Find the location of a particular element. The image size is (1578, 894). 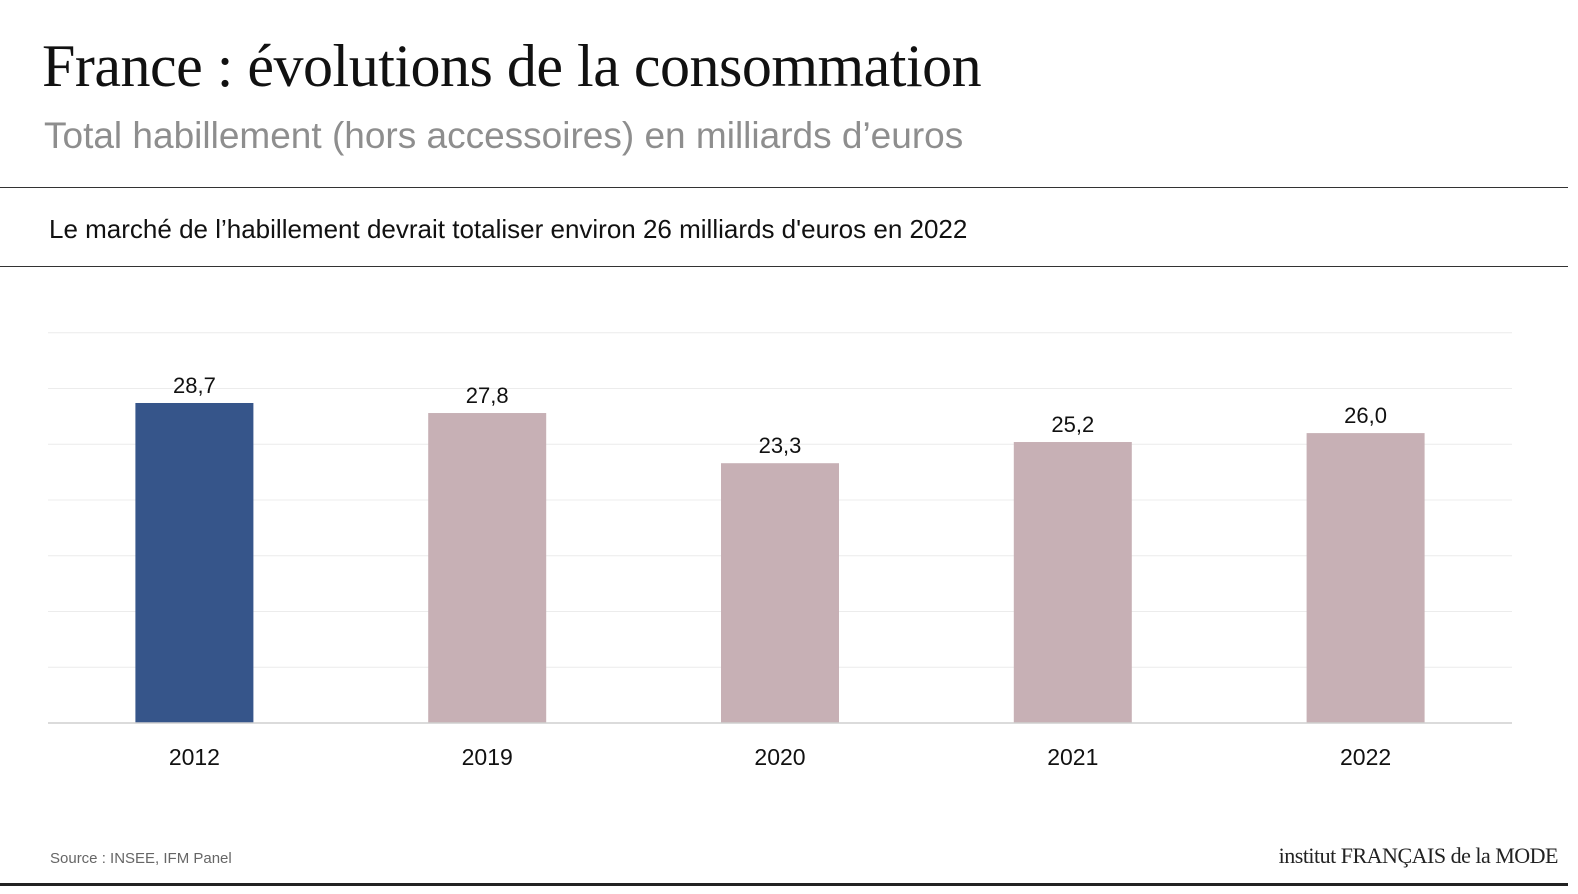

value-label-2012: 28,7 is located at coordinates (194, 385).